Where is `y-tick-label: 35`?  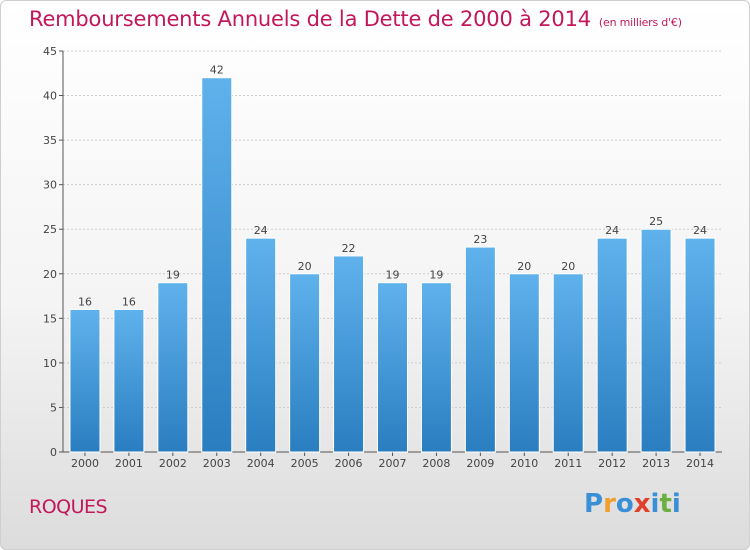 y-tick-label: 35 is located at coordinates (50, 140).